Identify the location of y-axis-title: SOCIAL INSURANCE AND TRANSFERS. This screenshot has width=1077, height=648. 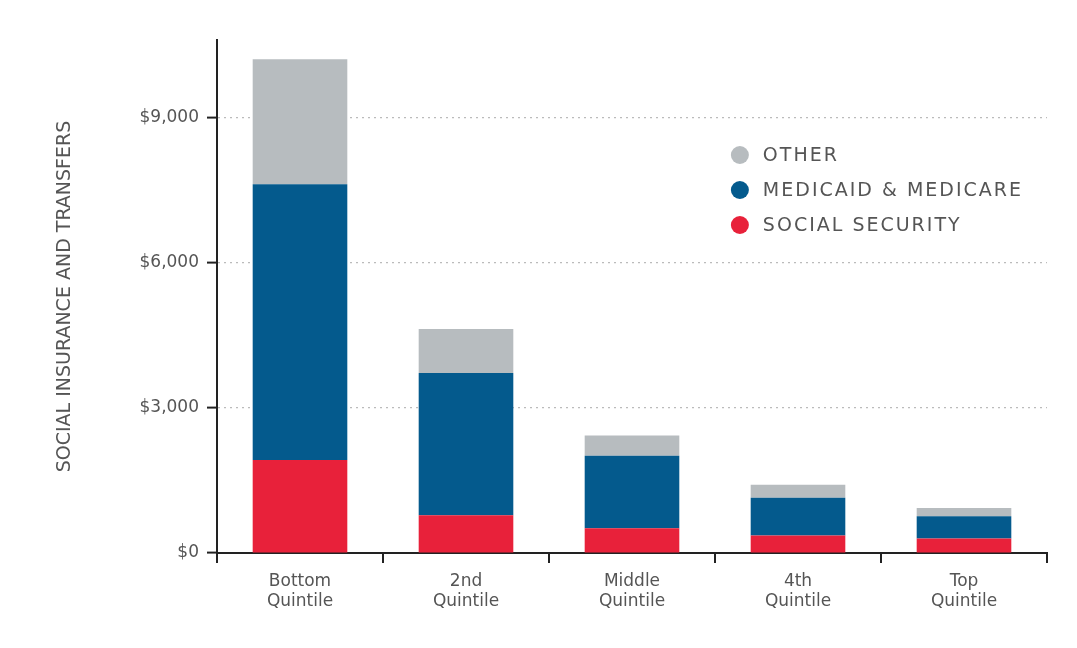
(63, 296).